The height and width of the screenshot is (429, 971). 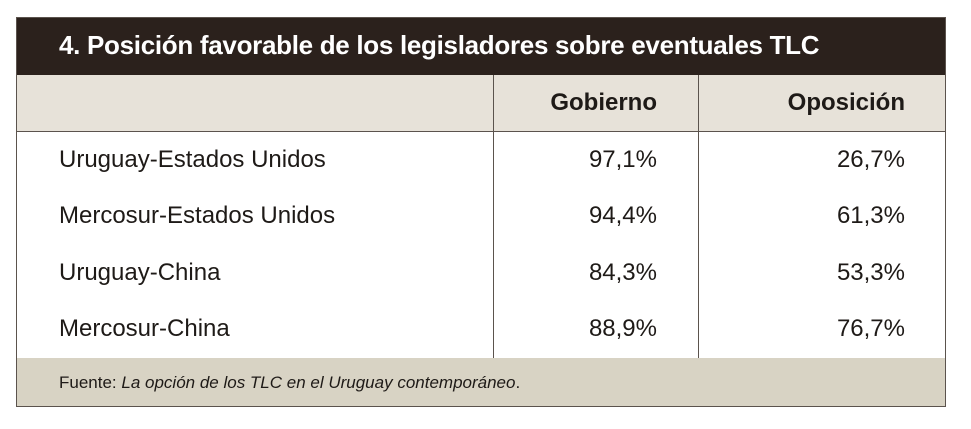 What do you see at coordinates (870, 215) in the screenshot?
I see `oposicion-value: 61,3%` at bounding box center [870, 215].